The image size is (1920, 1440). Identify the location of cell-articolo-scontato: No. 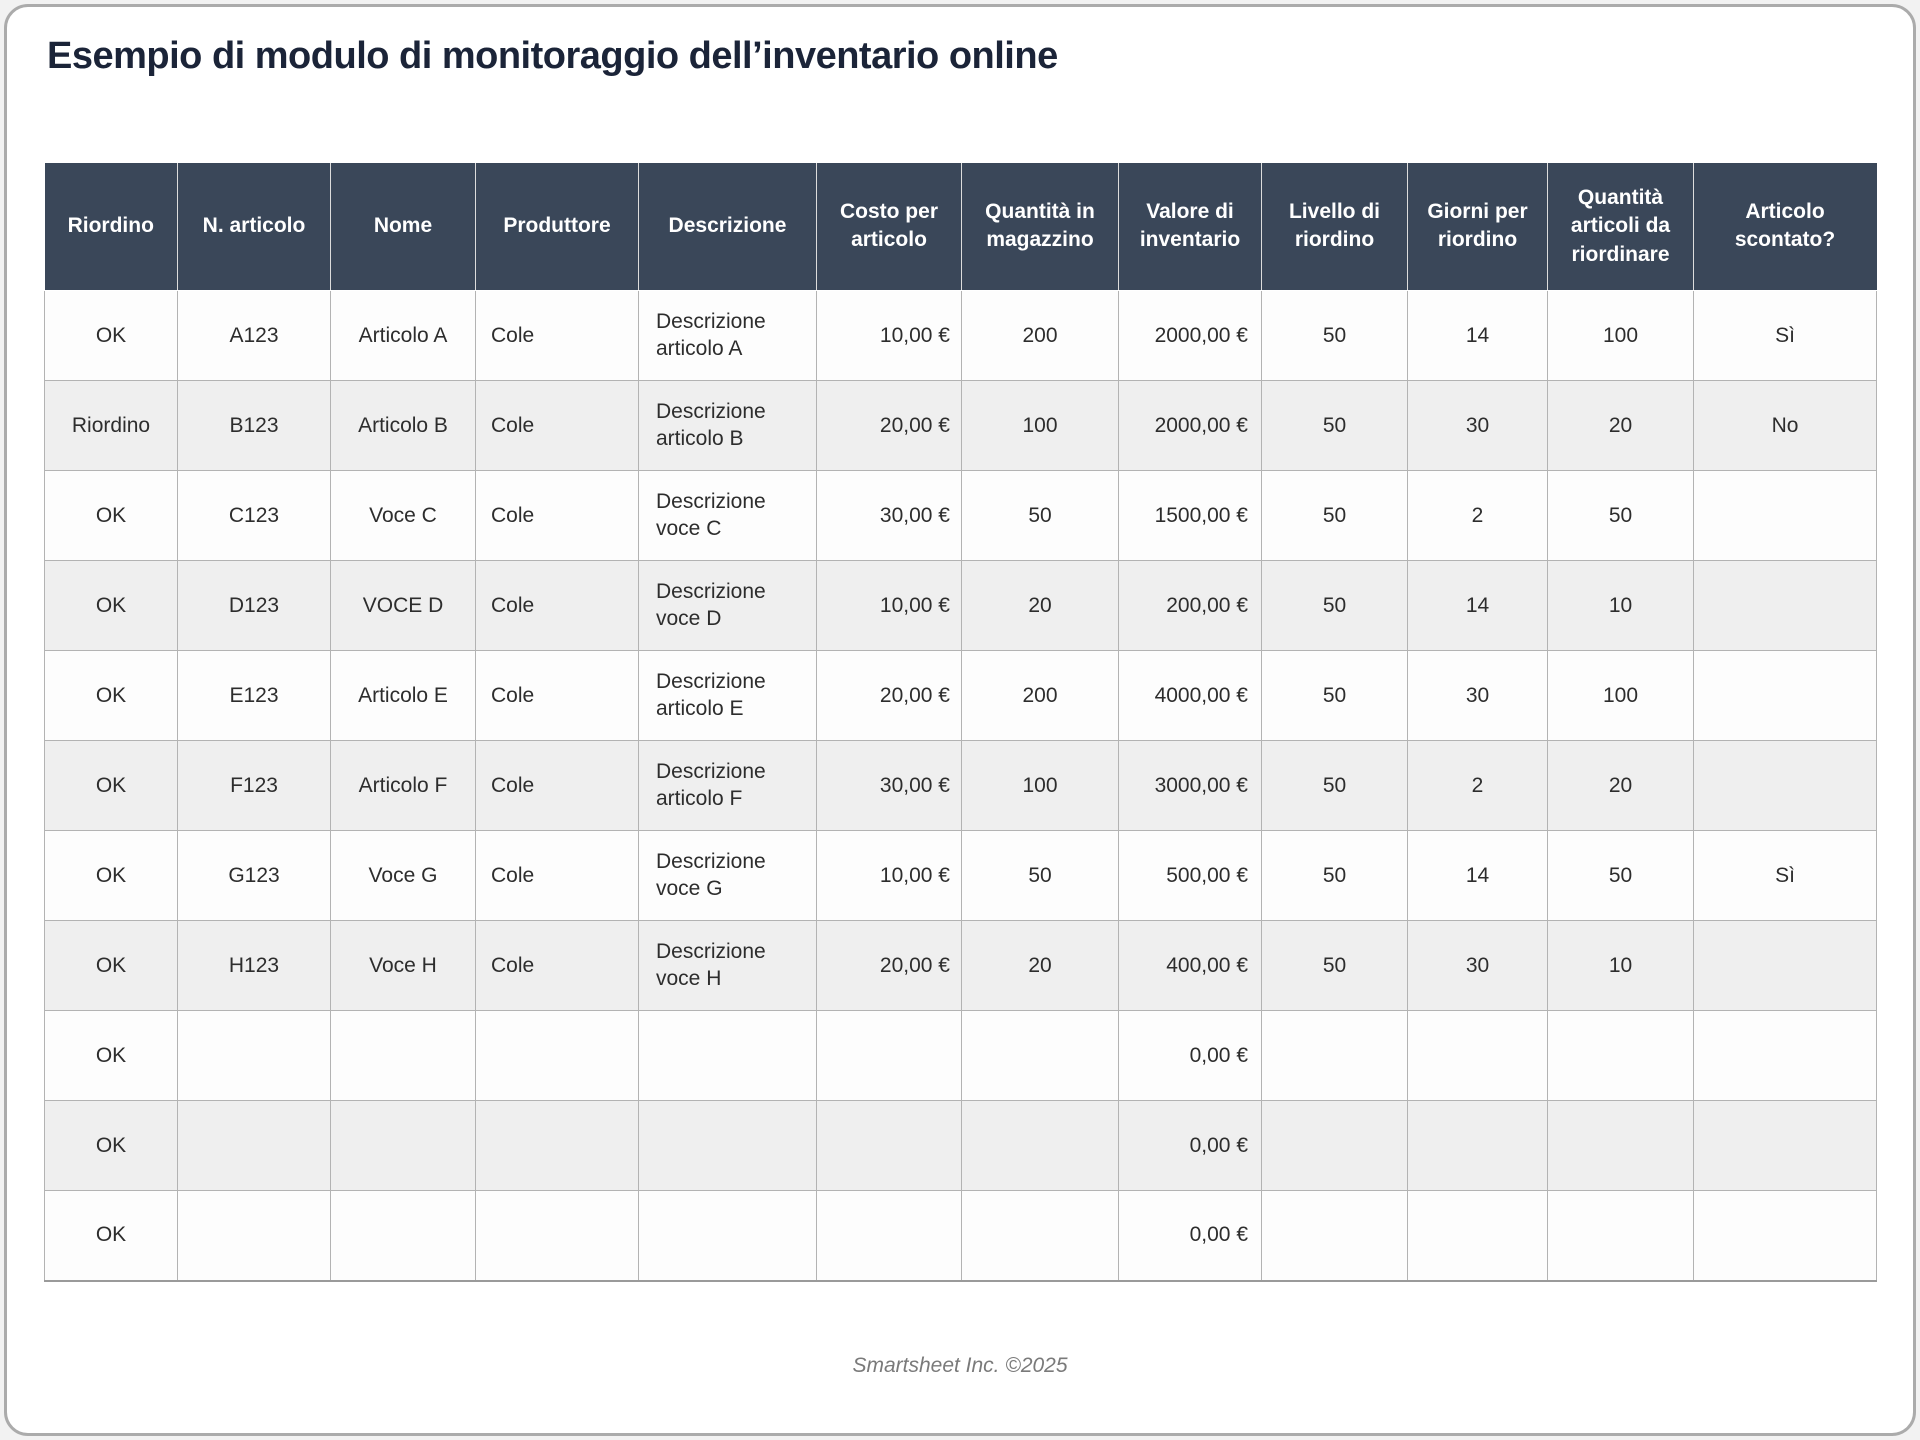
(1785, 426).